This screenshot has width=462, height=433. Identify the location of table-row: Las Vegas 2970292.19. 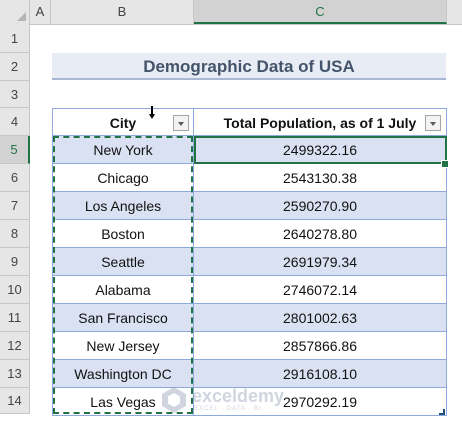
(249, 402).